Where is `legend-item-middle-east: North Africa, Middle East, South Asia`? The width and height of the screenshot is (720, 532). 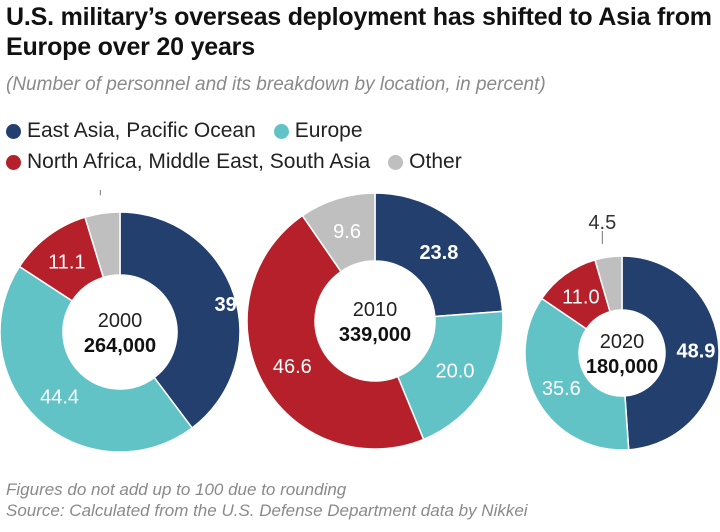
legend-item-middle-east: North Africa, Middle East, South Asia is located at coordinates (188, 162).